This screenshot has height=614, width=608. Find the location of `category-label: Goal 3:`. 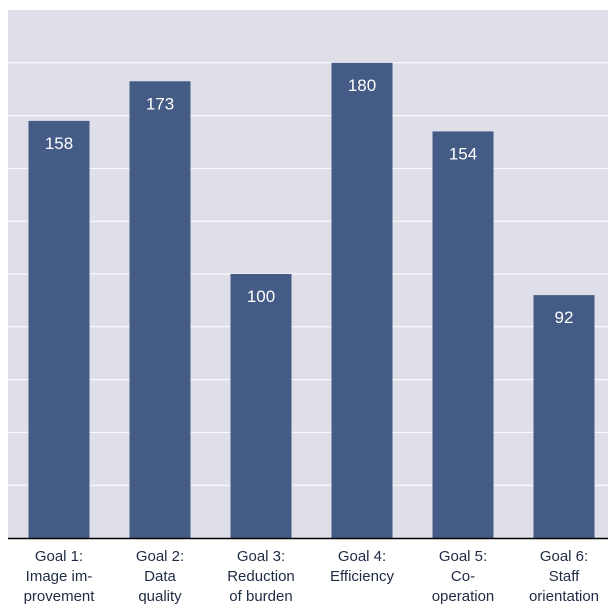

category-label: Goal 3: is located at coordinates (261, 556).